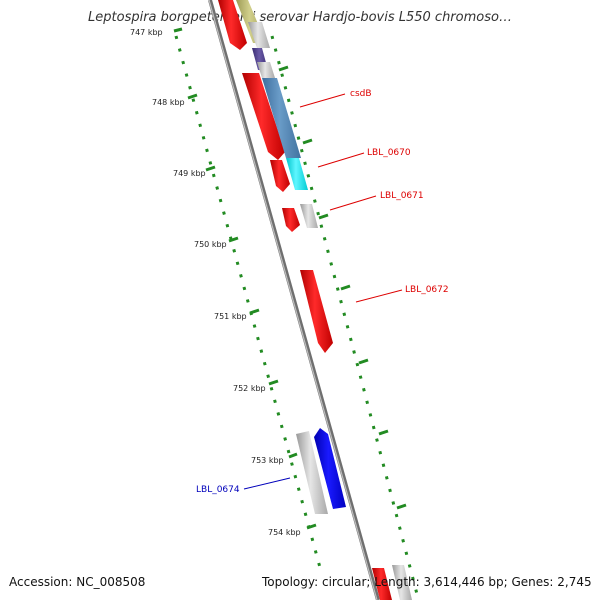  What do you see at coordinates (218, 490) in the screenshot?
I see `gene-label-LBL_0674: LBL_0674` at bounding box center [218, 490].